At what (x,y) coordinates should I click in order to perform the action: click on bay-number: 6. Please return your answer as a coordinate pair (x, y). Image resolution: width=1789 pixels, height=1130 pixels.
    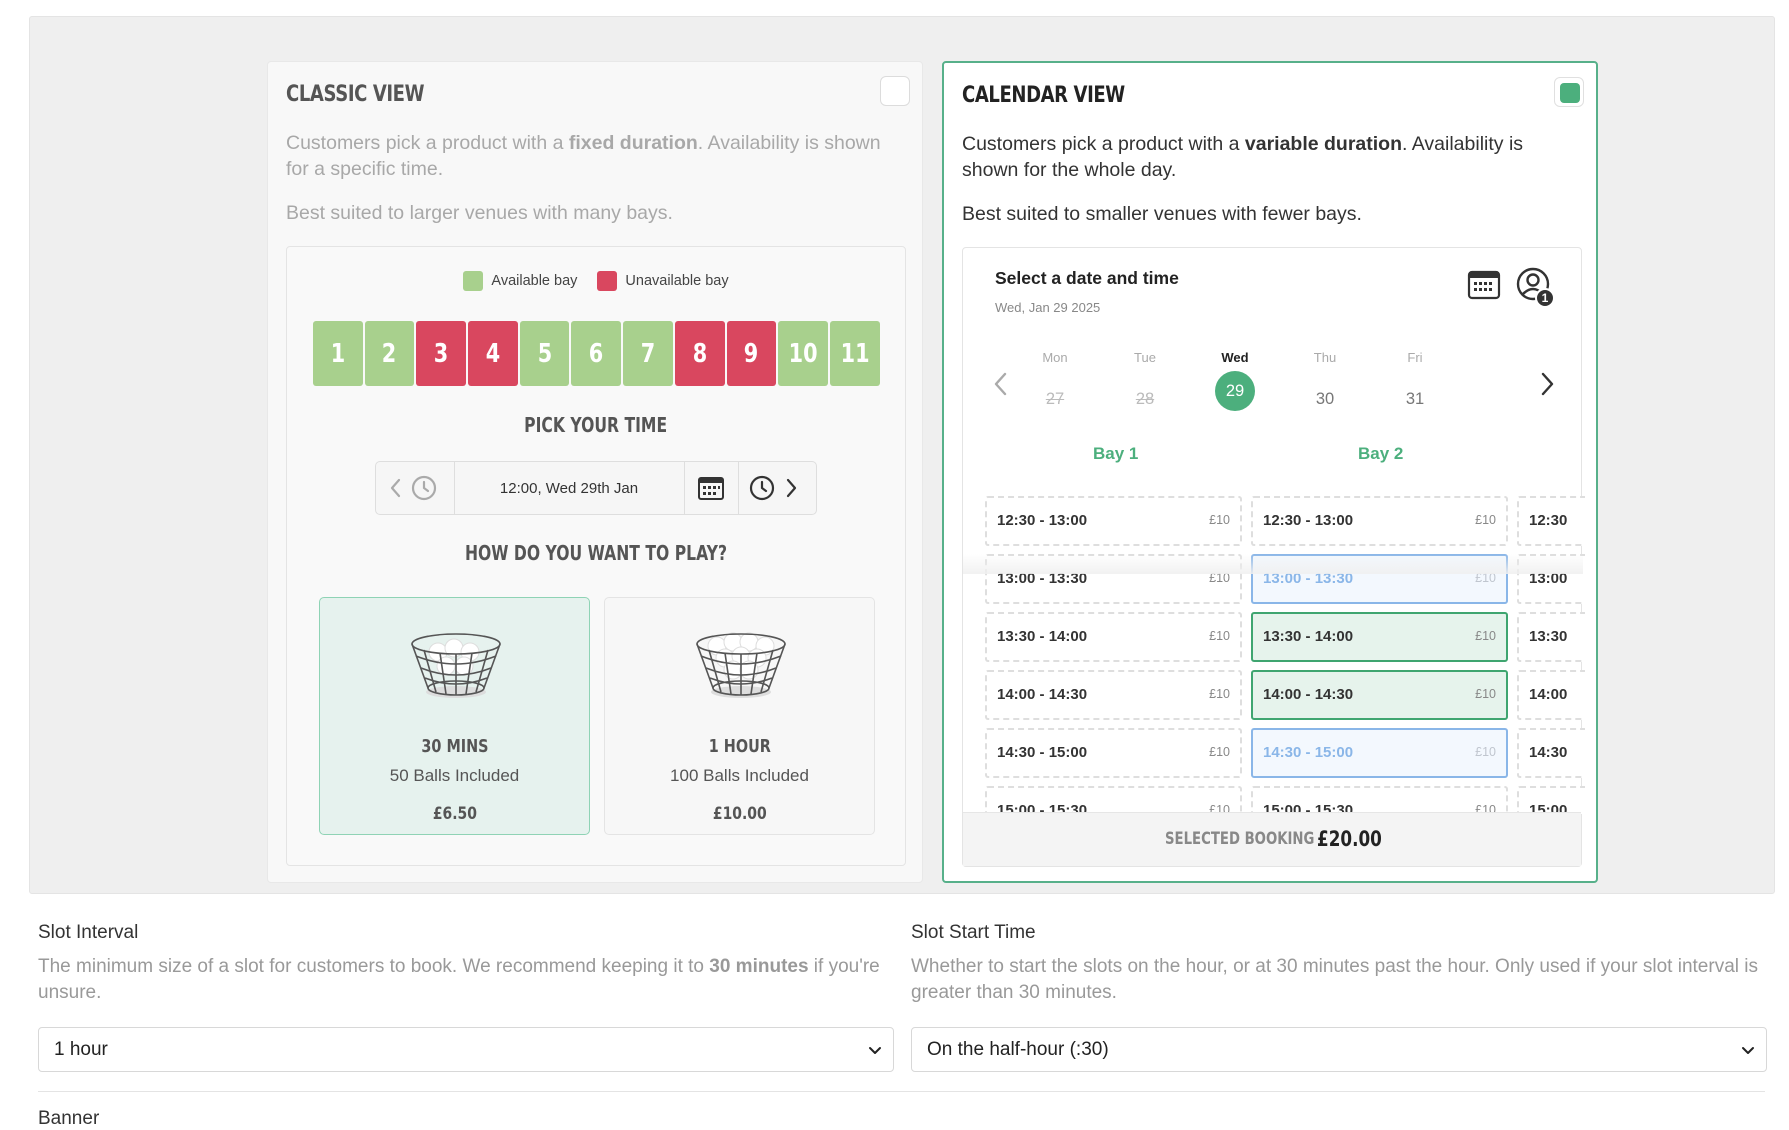
    Looking at the image, I should click on (596, 353).